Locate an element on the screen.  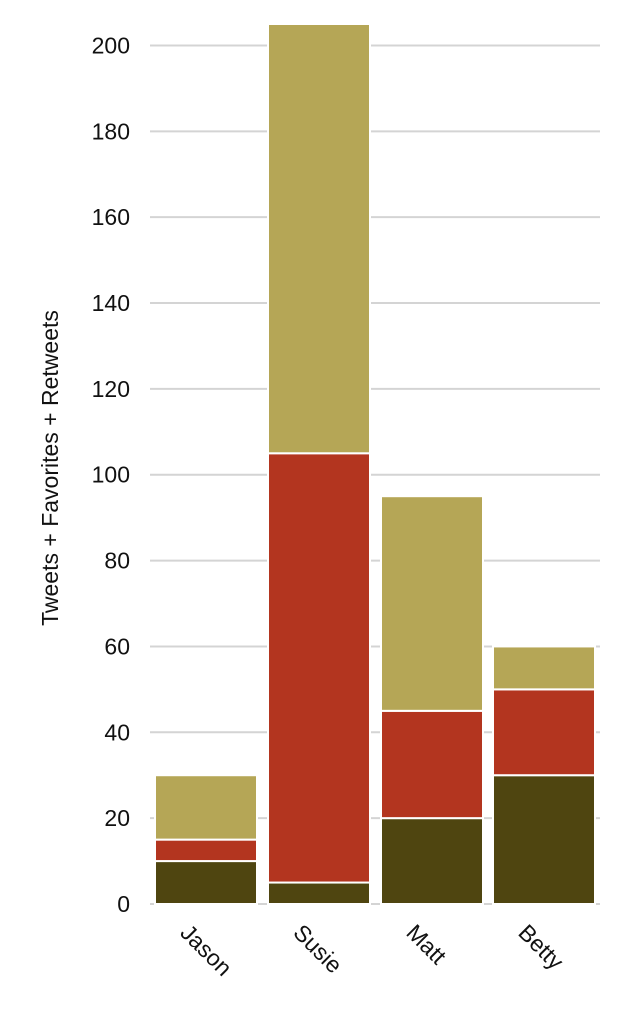
y-tick-label: 60 is located at coordinates (117, 646).